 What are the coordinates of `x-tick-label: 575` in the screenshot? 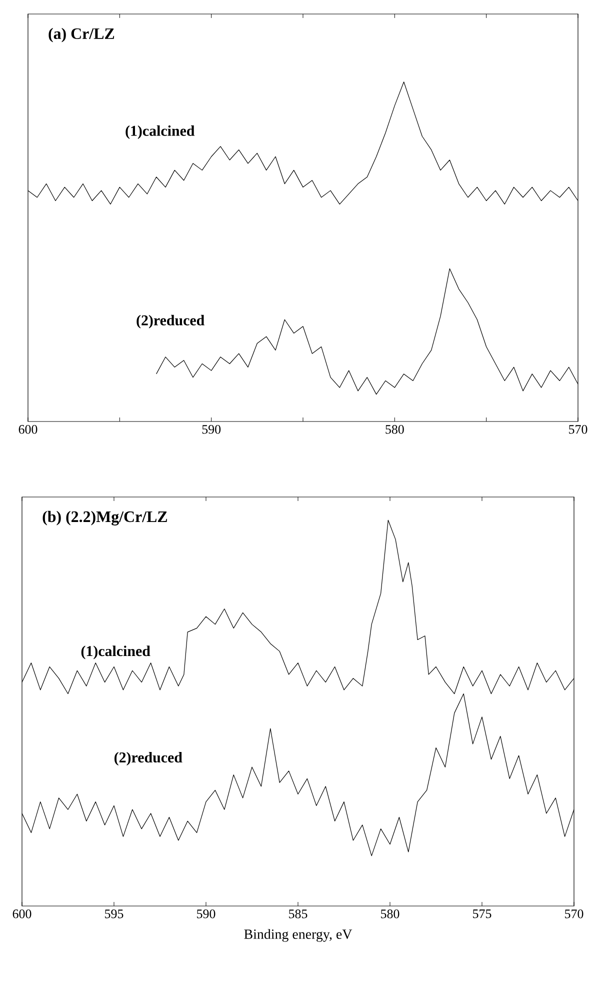 It's located at (482, 914).